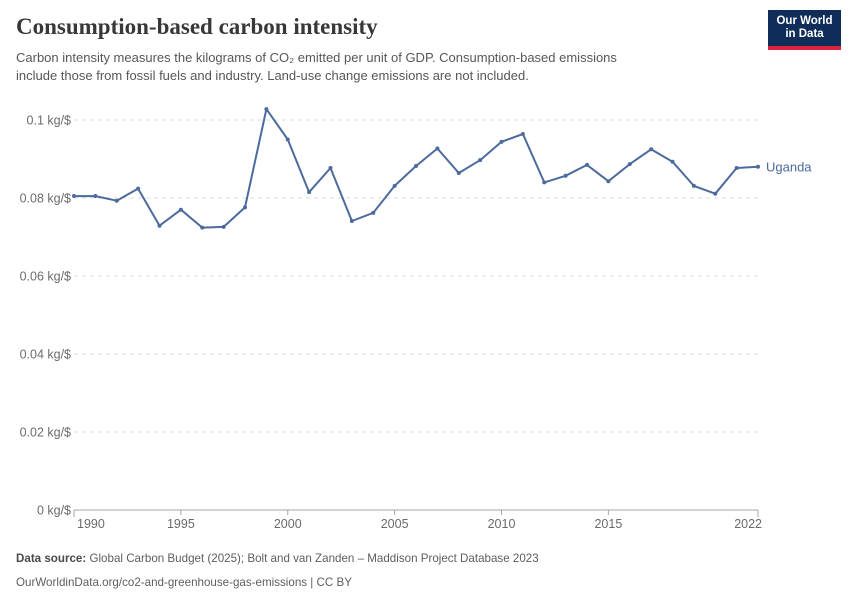 The height and width of the screenshot is (600, 850). Describe the element at coordinates (789, 166) in the screenshot. I see `entity-label-uganda: Uganda` at that location.